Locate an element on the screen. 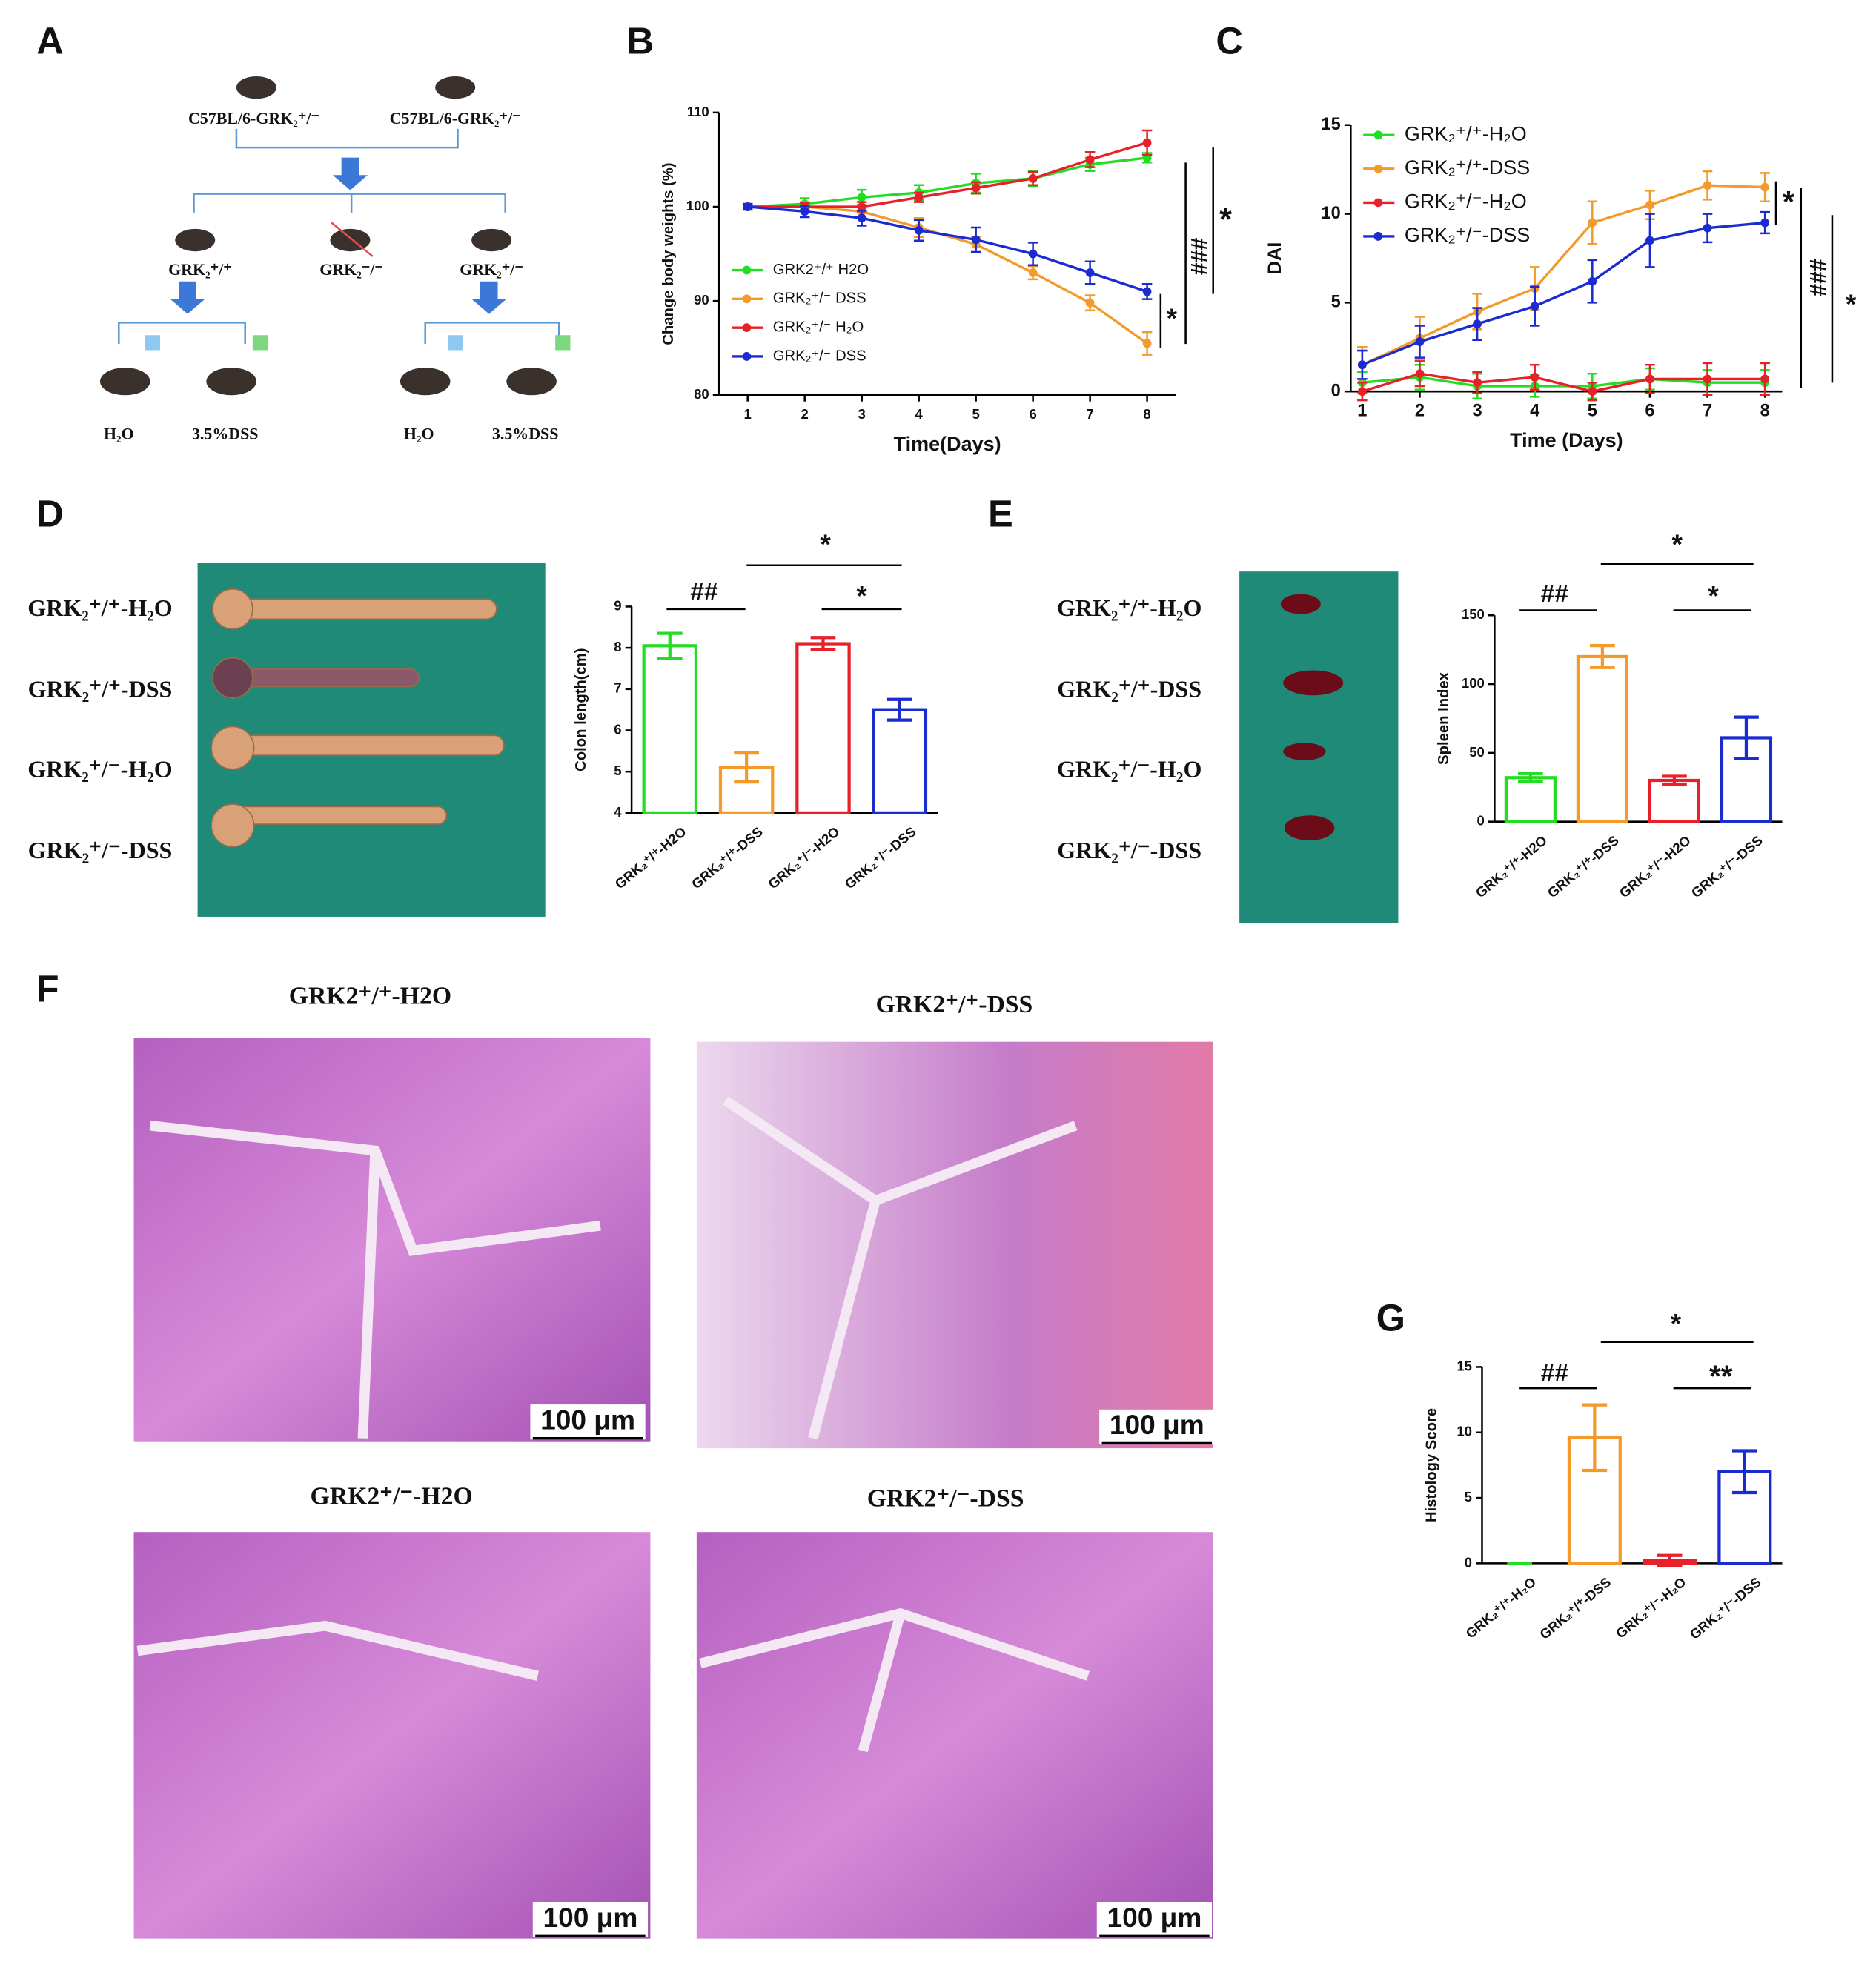 Image resolution: width=1876 pixels, height=1961 pixels. histology-title: GRK2⁺/⁻-H2O is located at coordinates (392, 1496).